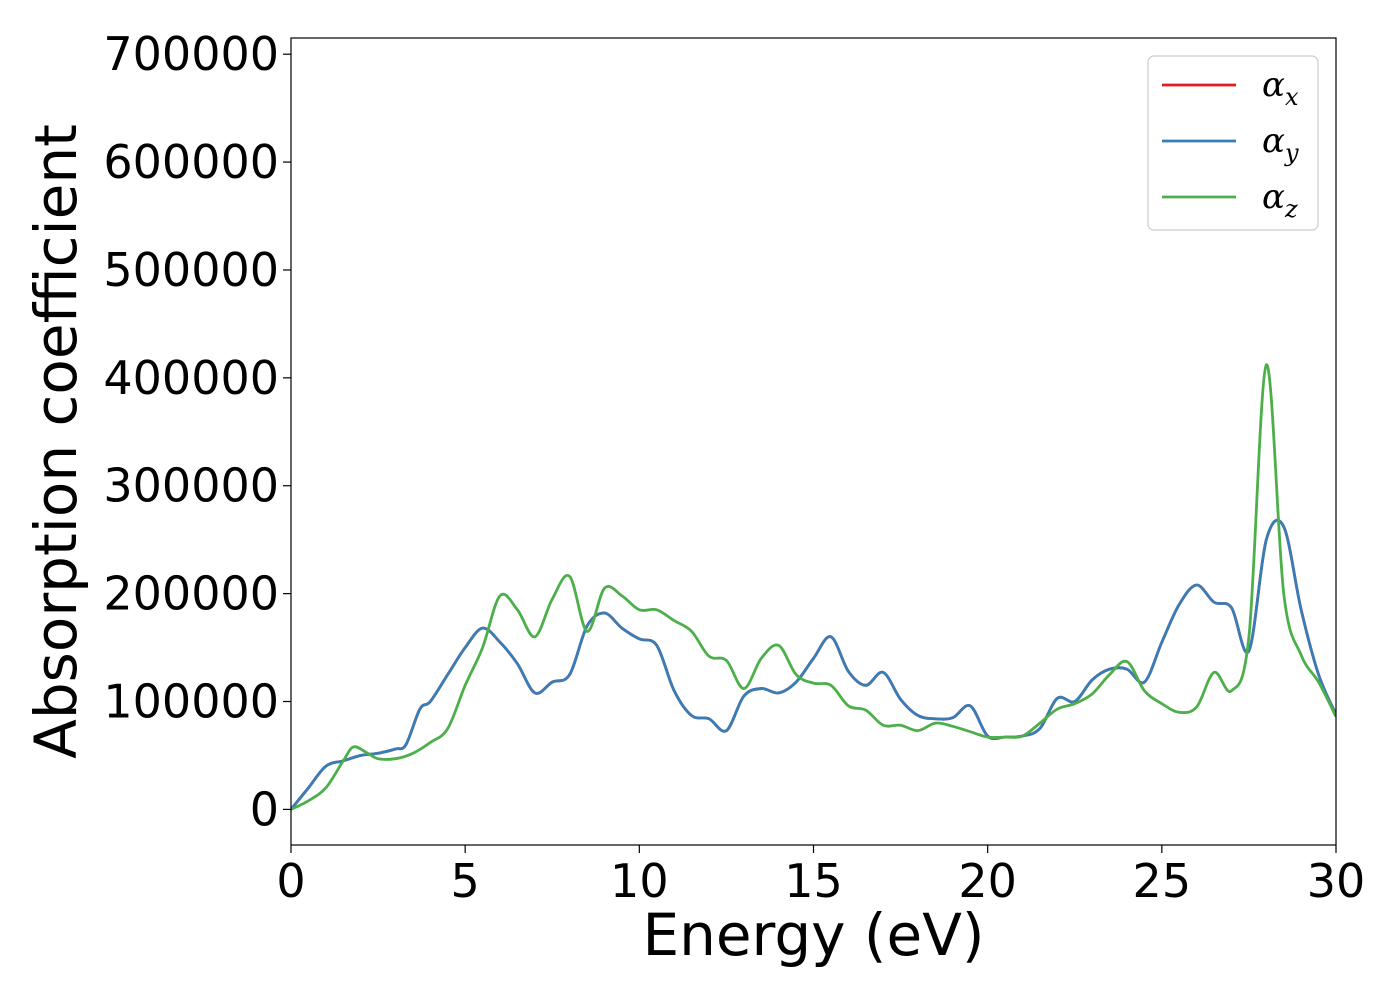 The image size is (1400, 1000). What do you see at coordinates (191, 702) in the screenshot?
I see `y-tick-label: 100000` at bounding box center [191, 702].